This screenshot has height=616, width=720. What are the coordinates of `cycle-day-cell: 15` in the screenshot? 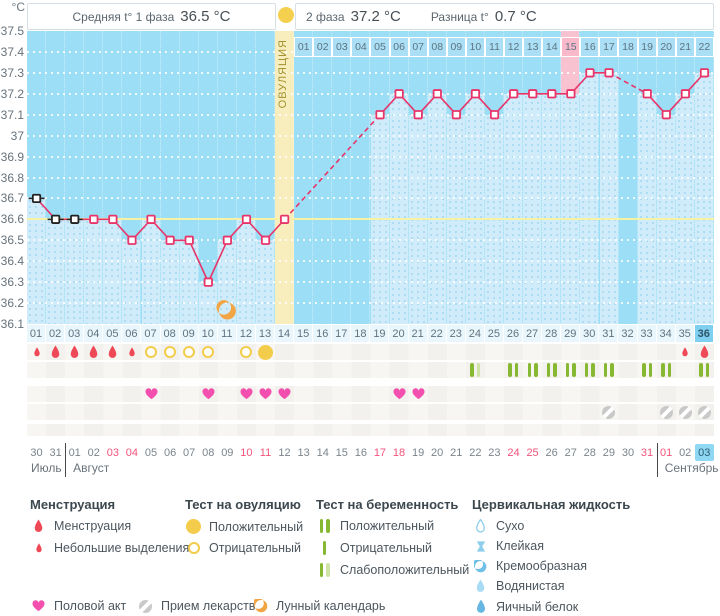 It's located at (304, 333).